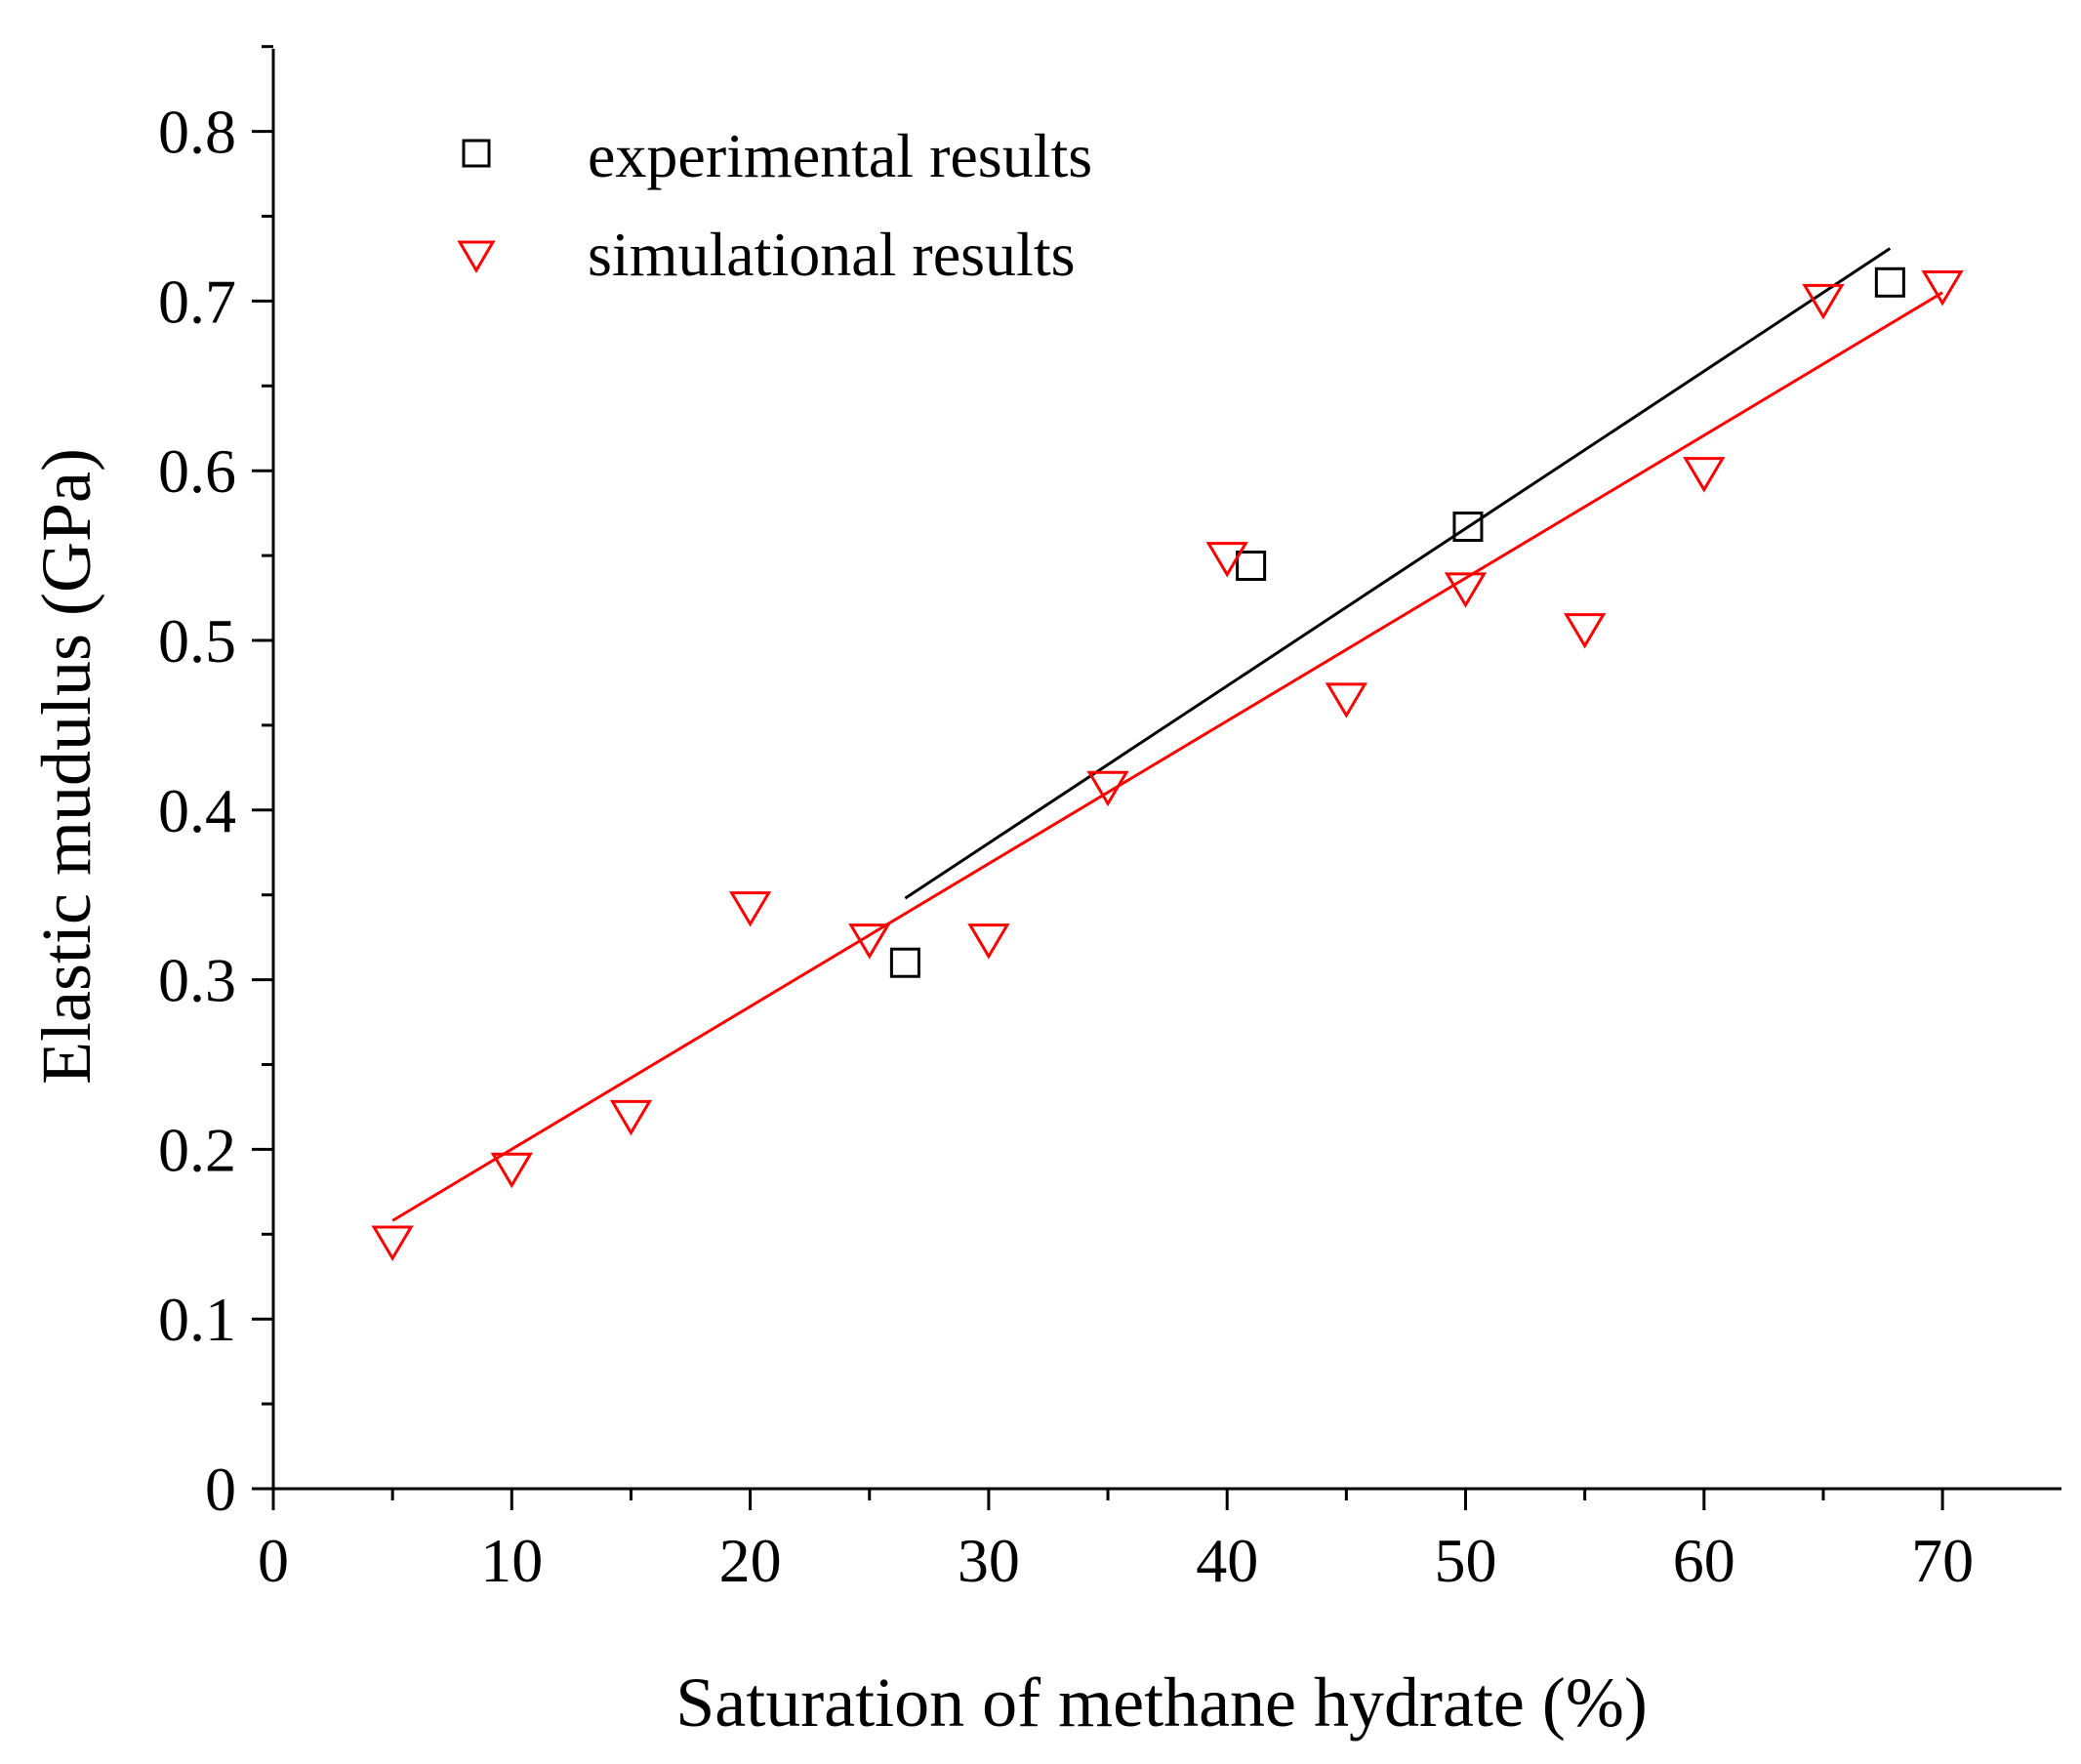 The width and height of the screenshot is (2081, 1764). What do you see at coordinates (477, 257) in the screenshot?
I see `legend-marker-simulational` at bounding box center [477, 257].